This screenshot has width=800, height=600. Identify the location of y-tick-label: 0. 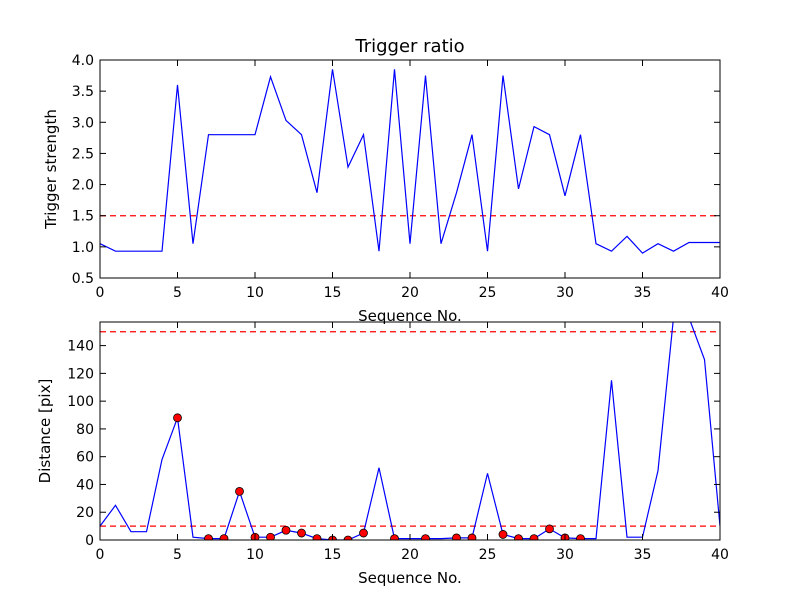
(89, 541).